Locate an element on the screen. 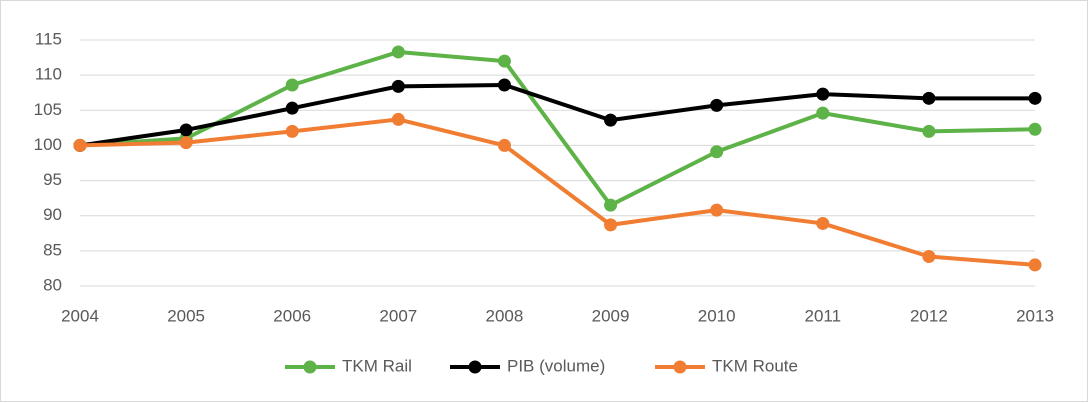  y-tick-label: 85 is located at coordinates (52, 249).